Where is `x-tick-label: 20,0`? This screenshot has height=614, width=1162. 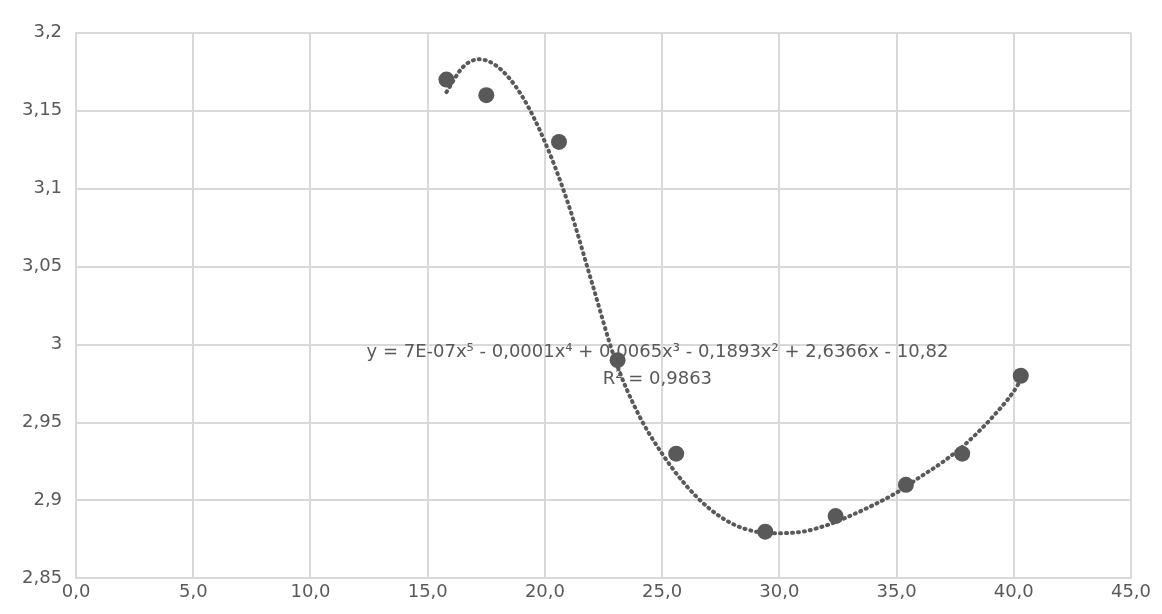 x-tick-label: 20,0 is located at coordinates (544, 590).